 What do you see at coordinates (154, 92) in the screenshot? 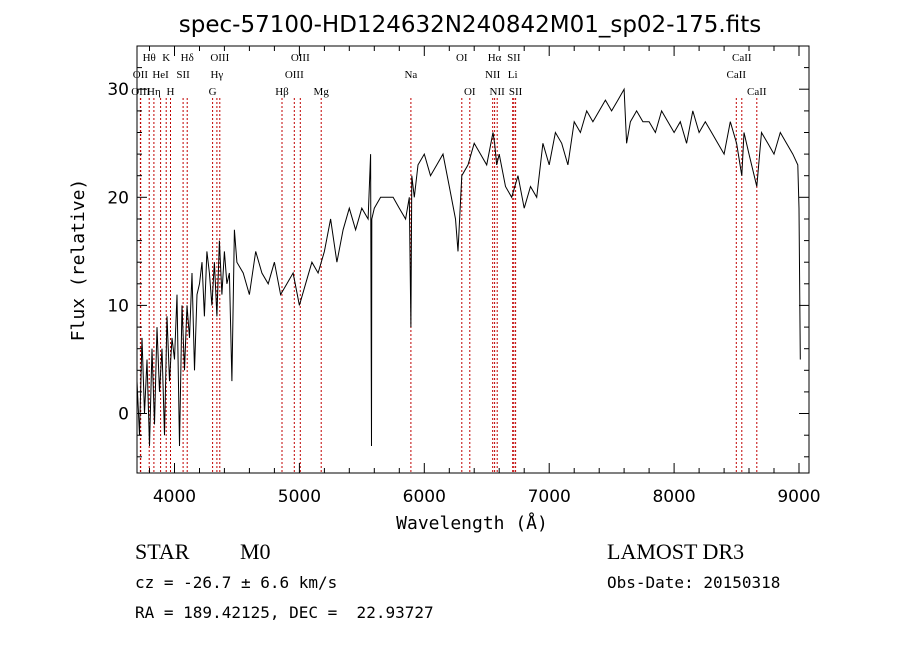
I see `line-label: Hη` at bounding box center [154, 92].